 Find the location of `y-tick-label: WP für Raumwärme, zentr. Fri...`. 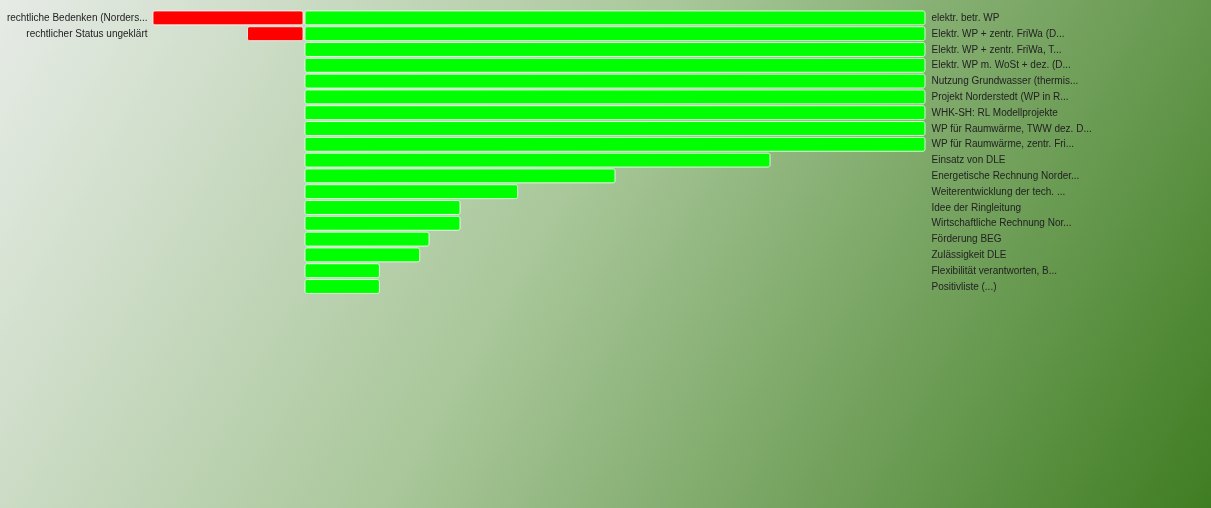

y-tick-label: WP für Raumwärme, zentr. Fri... is located at coordinates (1003, 144).